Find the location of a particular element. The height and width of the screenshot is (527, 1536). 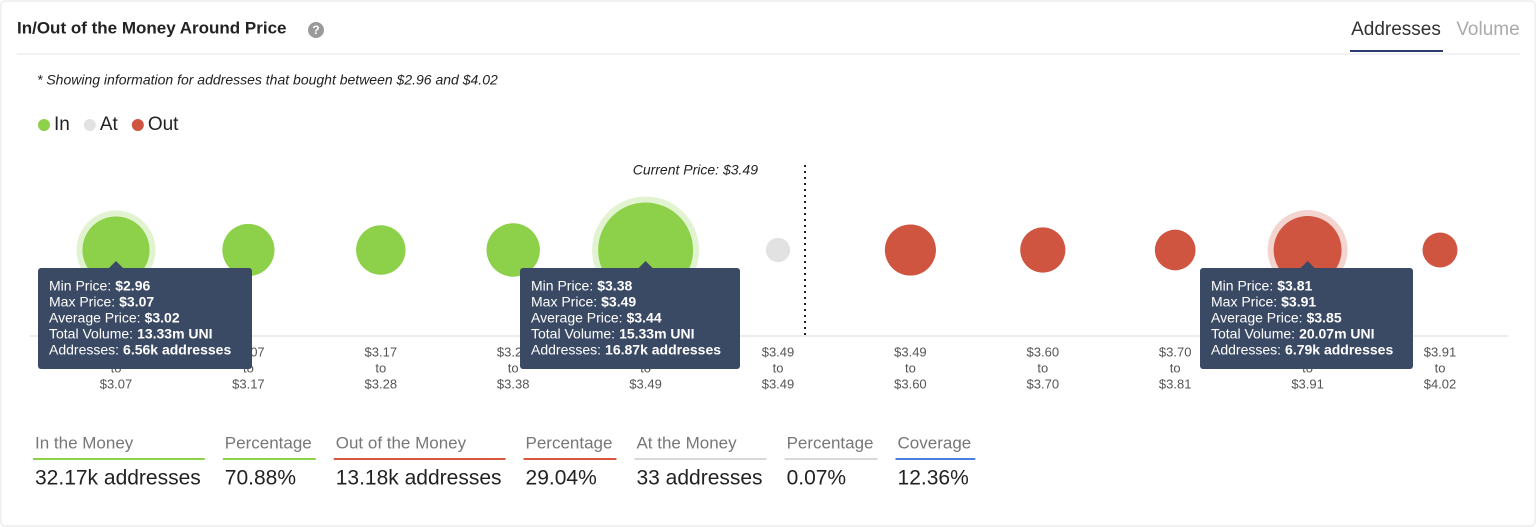

legend-label: Out is located at coordinates (163, 124).